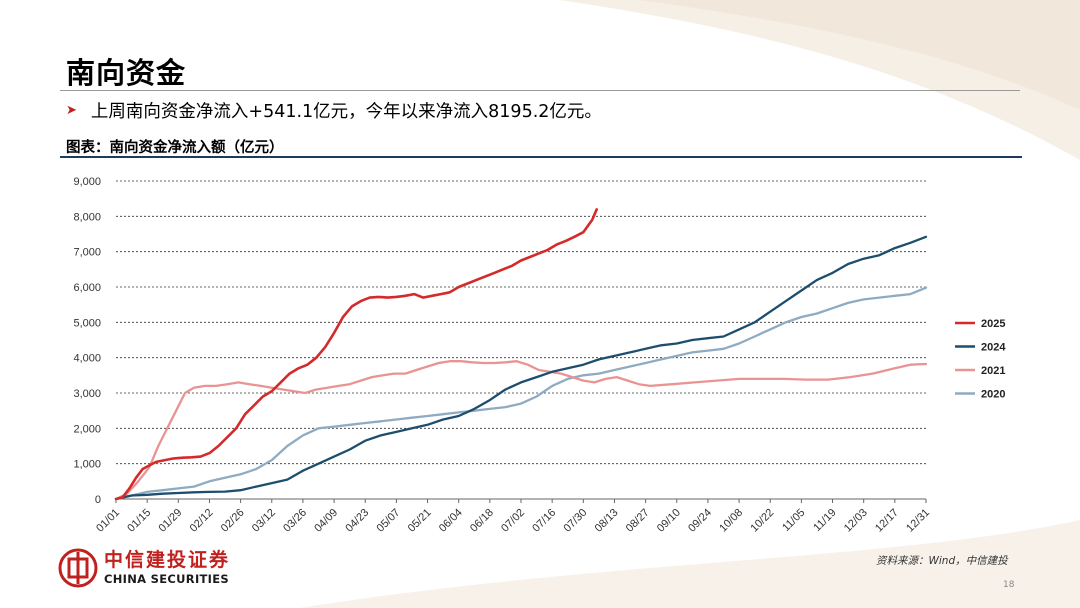 The image size is (1080, 608). Describe the element at coordinates (202, 521) in the screenshot. I see `x-tick-label: 02/12` at that location.